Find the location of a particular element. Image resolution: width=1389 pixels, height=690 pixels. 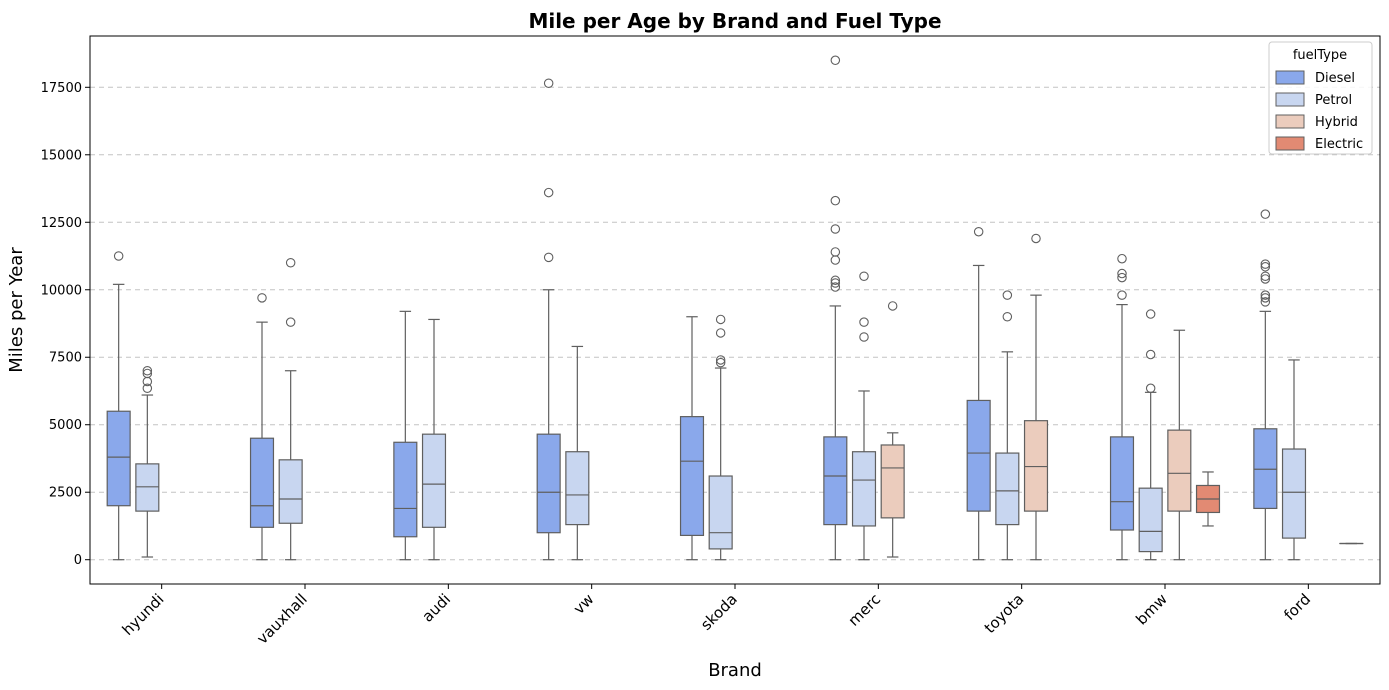

box-audi-diesel is located at coordinates (405, 435).